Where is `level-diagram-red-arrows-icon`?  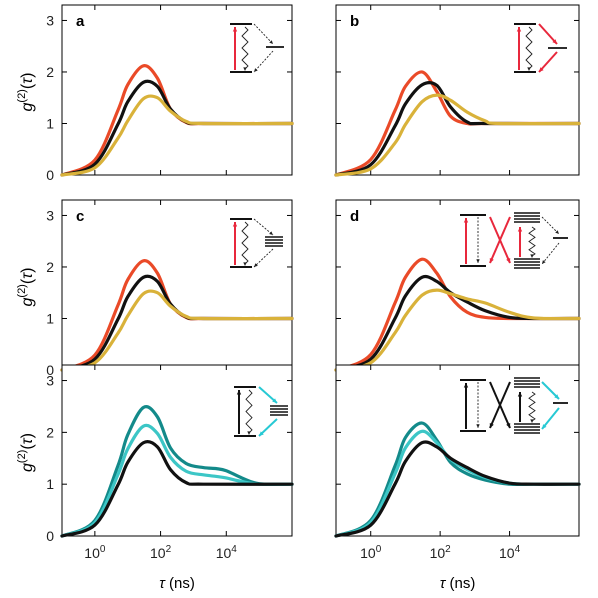 level-diagram-red-arrows-icon is located at coordinates (540, 48).